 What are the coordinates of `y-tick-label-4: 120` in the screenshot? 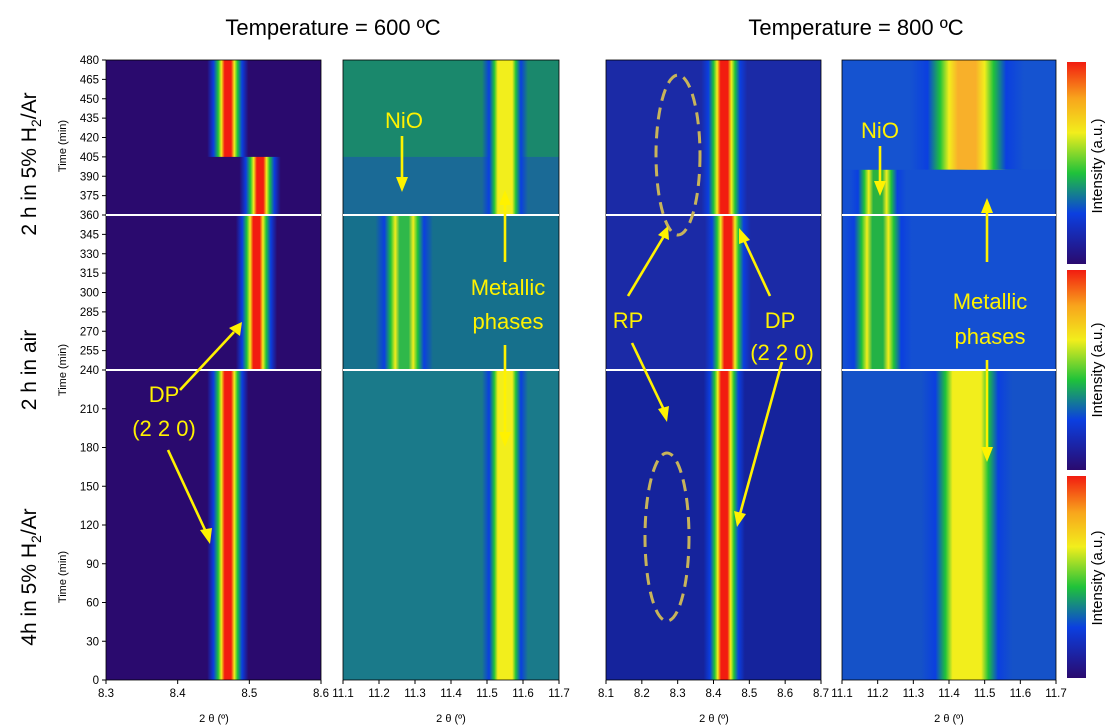 It's located at (89, 526).